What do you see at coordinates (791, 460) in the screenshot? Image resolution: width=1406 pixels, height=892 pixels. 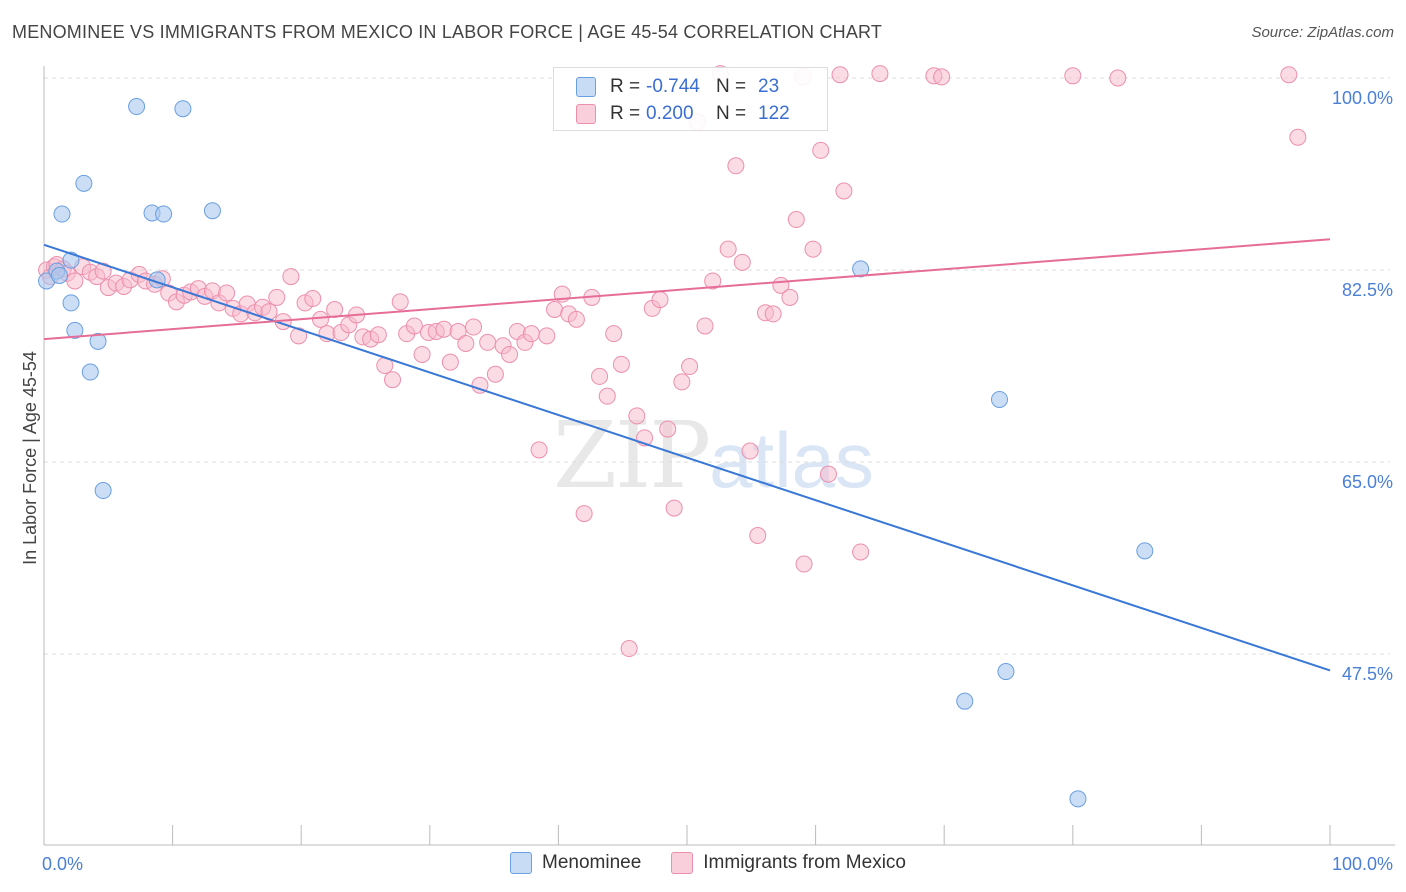 I see `watermark-atlas: atlas` at bounding box center [791, 460].